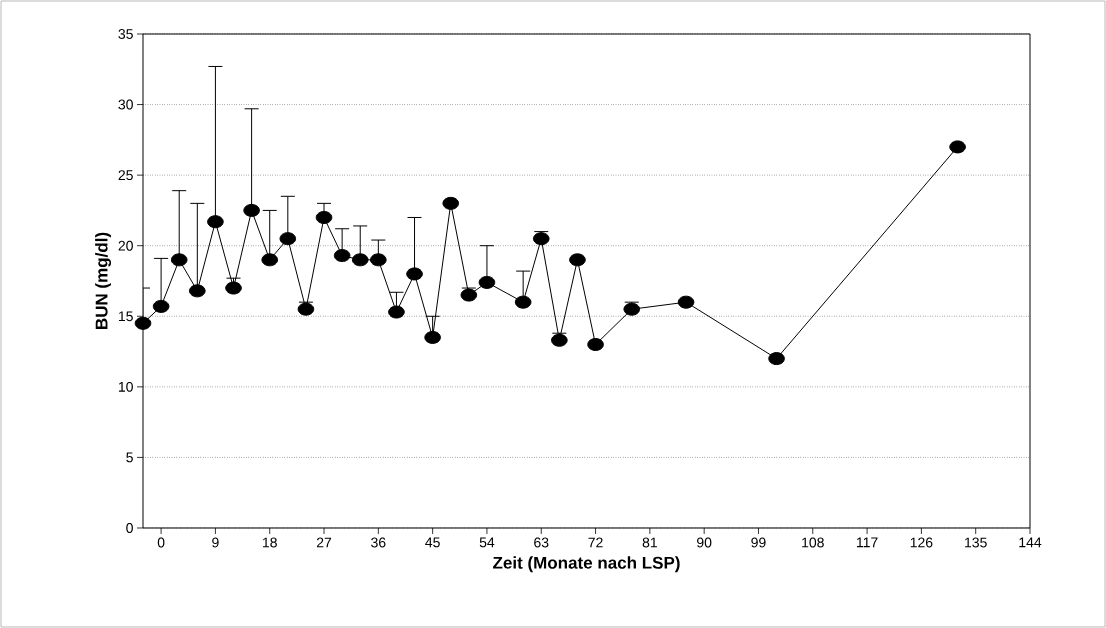 This screenshot has width=1106, height=628. What do you see at coordinates (595, 542) in the screenshot?
I see `x-tick-label: 72` at bounding box center [595, 542].